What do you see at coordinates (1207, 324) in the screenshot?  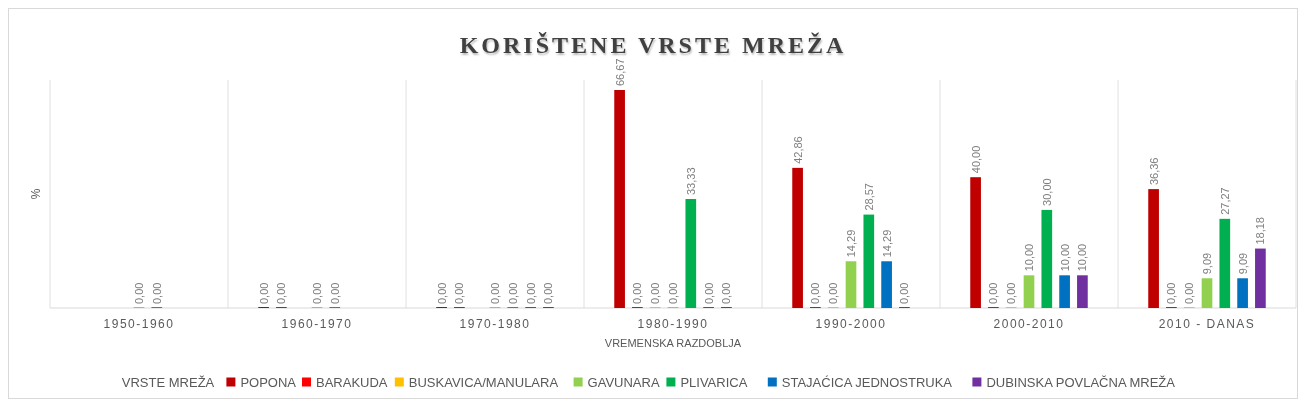 I see `x-tick-label: 2010 - DANAS` at bounding box center [1207, 324].